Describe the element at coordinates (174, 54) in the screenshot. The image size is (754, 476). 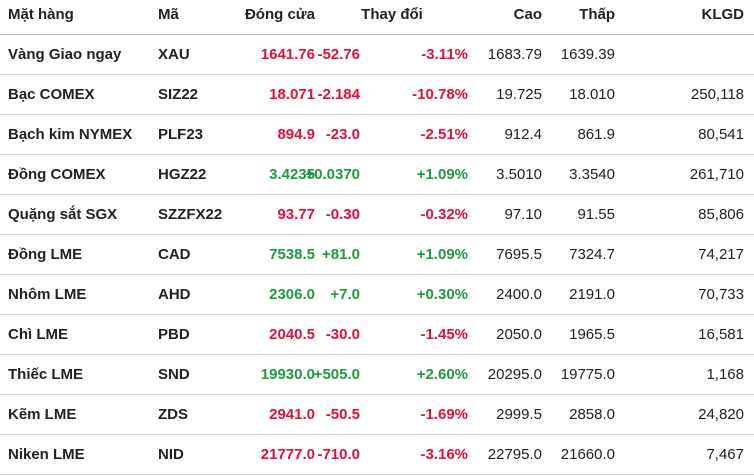
I see `cell-code: XAU` at that location.